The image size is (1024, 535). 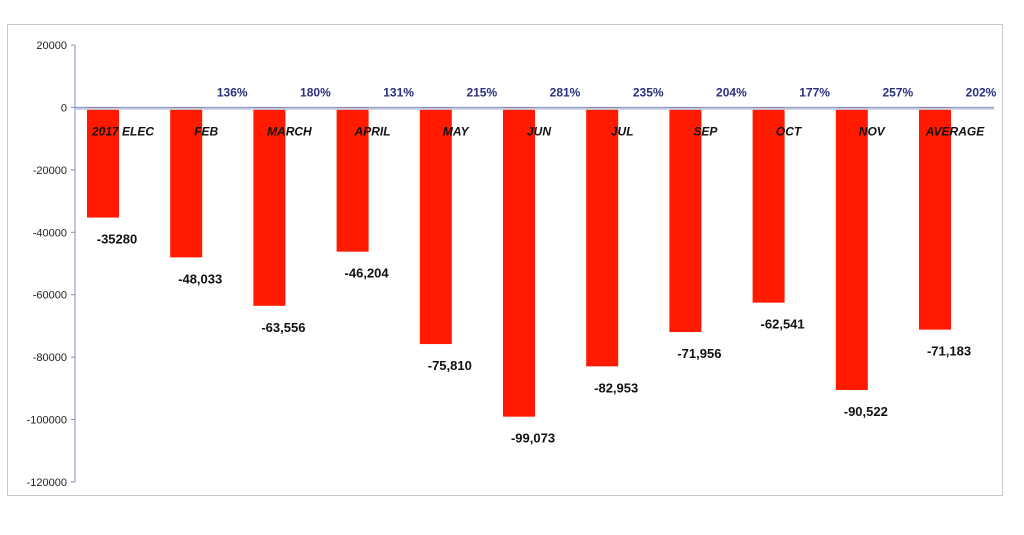 I want to click on percent-label: 180%, so click(x=315, y=92).